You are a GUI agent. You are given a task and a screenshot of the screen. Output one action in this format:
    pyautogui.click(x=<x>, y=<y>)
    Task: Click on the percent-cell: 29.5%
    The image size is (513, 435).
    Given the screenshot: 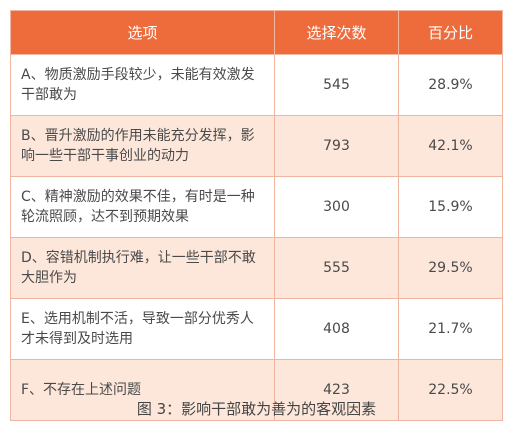 What is the action you would take?
    pyautogui.click(x=450, y=268)
    